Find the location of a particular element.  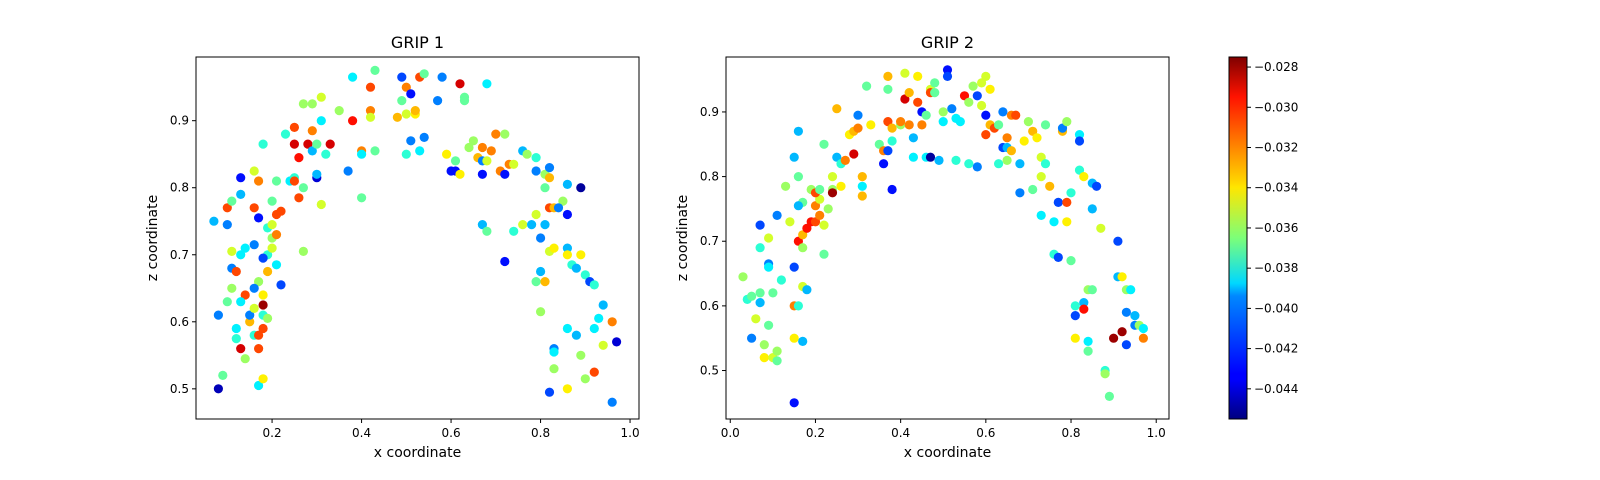

y-tick-label: 0.8 is located at coordinates (709, 177).